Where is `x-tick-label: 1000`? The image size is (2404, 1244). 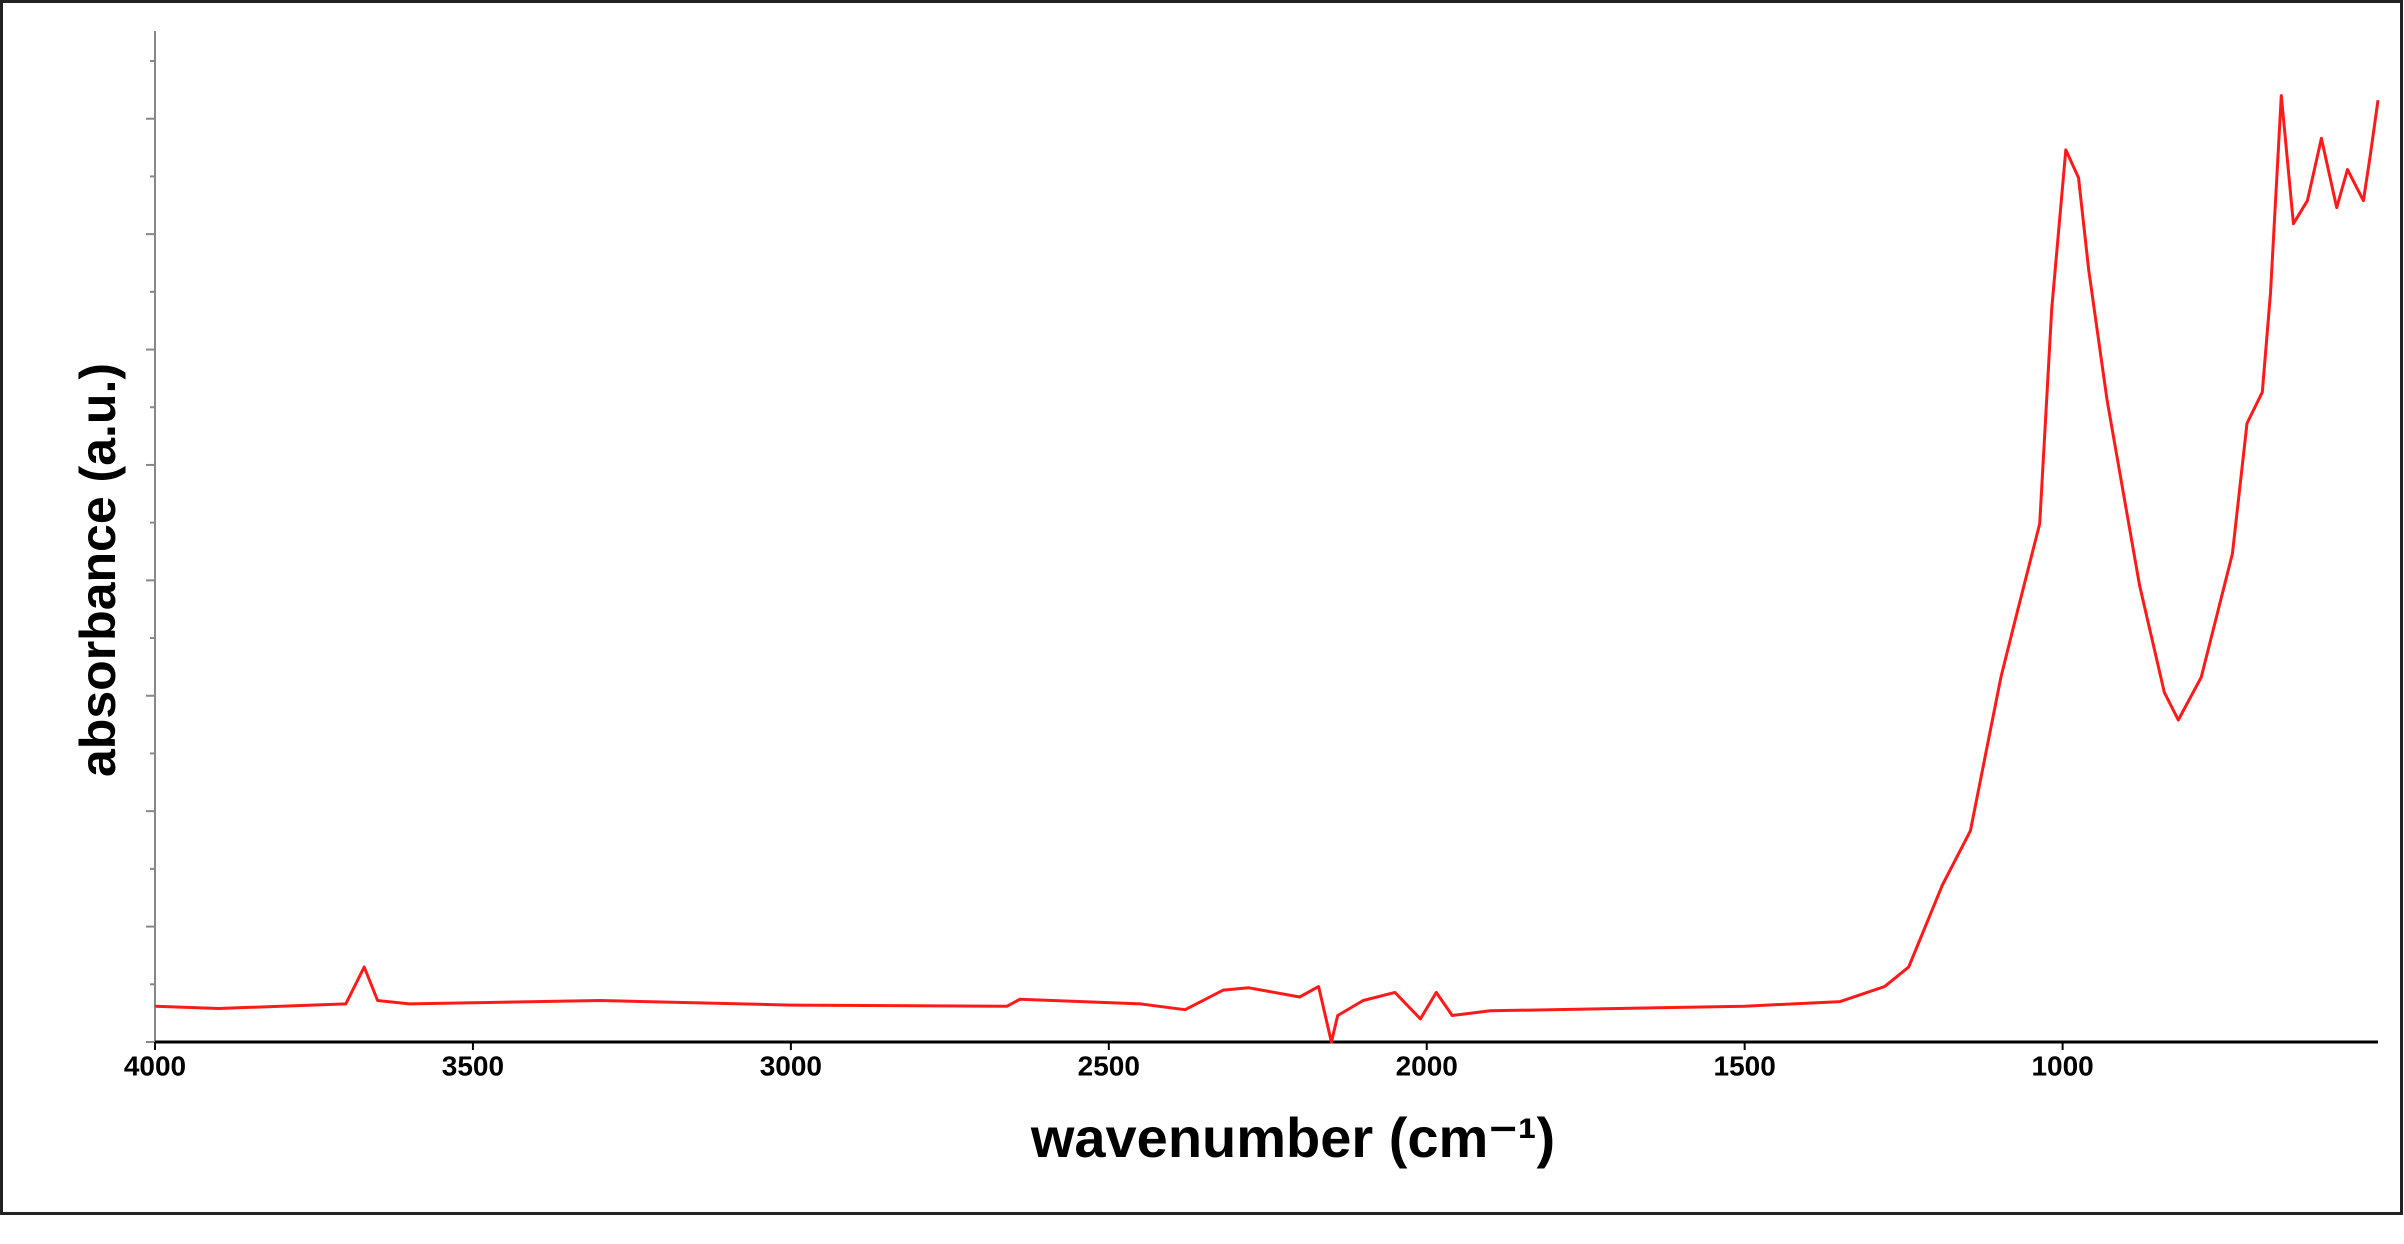 x-tick-label: 1000 is located at coordinates (2062, 1065).